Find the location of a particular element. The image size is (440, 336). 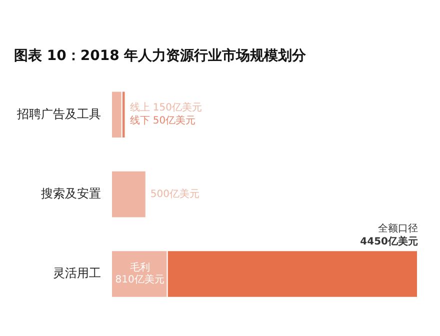

text: 线下 50亿美元 is located at coordinates (163, 121).